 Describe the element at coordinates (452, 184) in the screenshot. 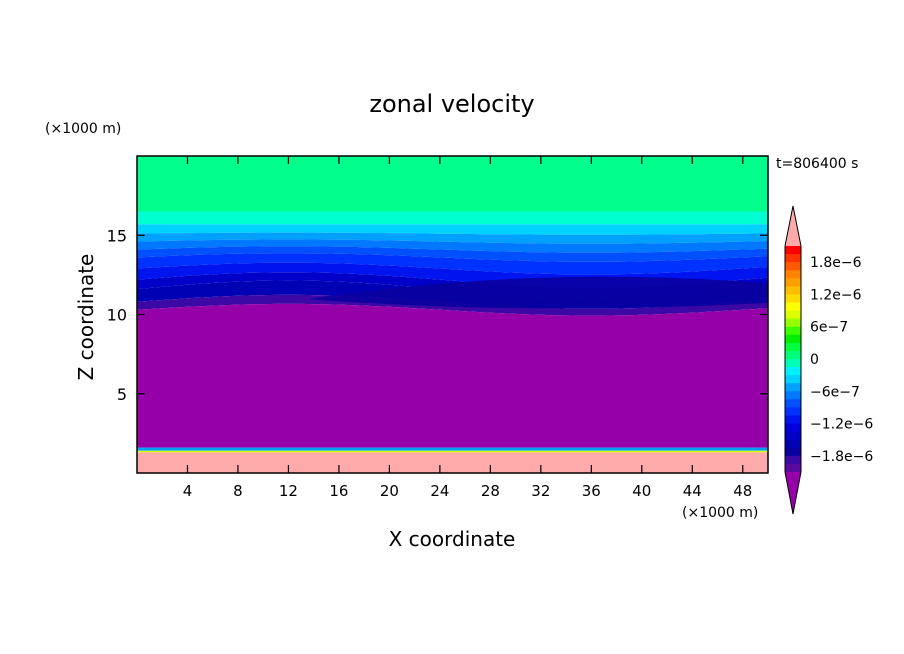

I see `contour-band-surface-layer` at that location.